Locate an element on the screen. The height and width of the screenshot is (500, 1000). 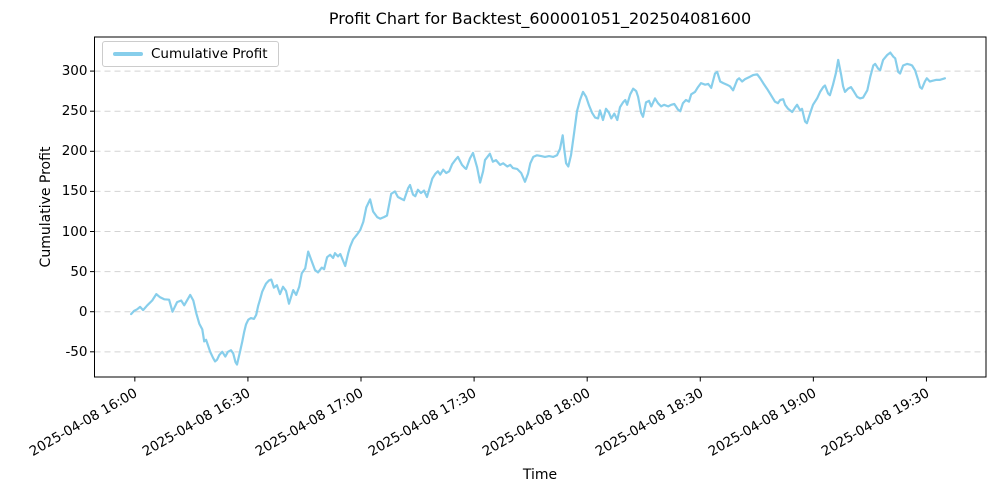
y-tick-label: 300 is located at coordinates (74, 71).